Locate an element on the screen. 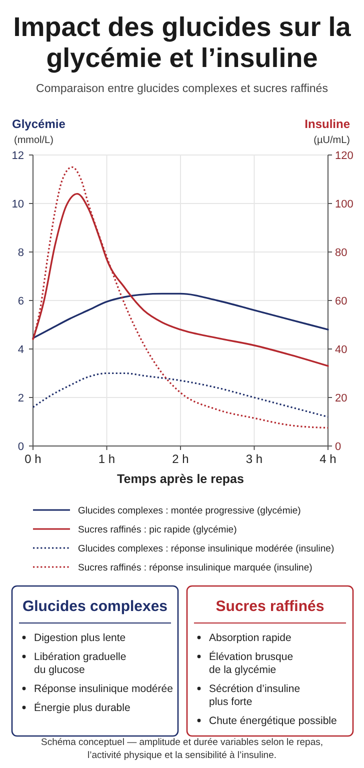 The height and width of the screenshot is (768, 364). x-tick-label: 4 h is located at coordinates (328, 459).